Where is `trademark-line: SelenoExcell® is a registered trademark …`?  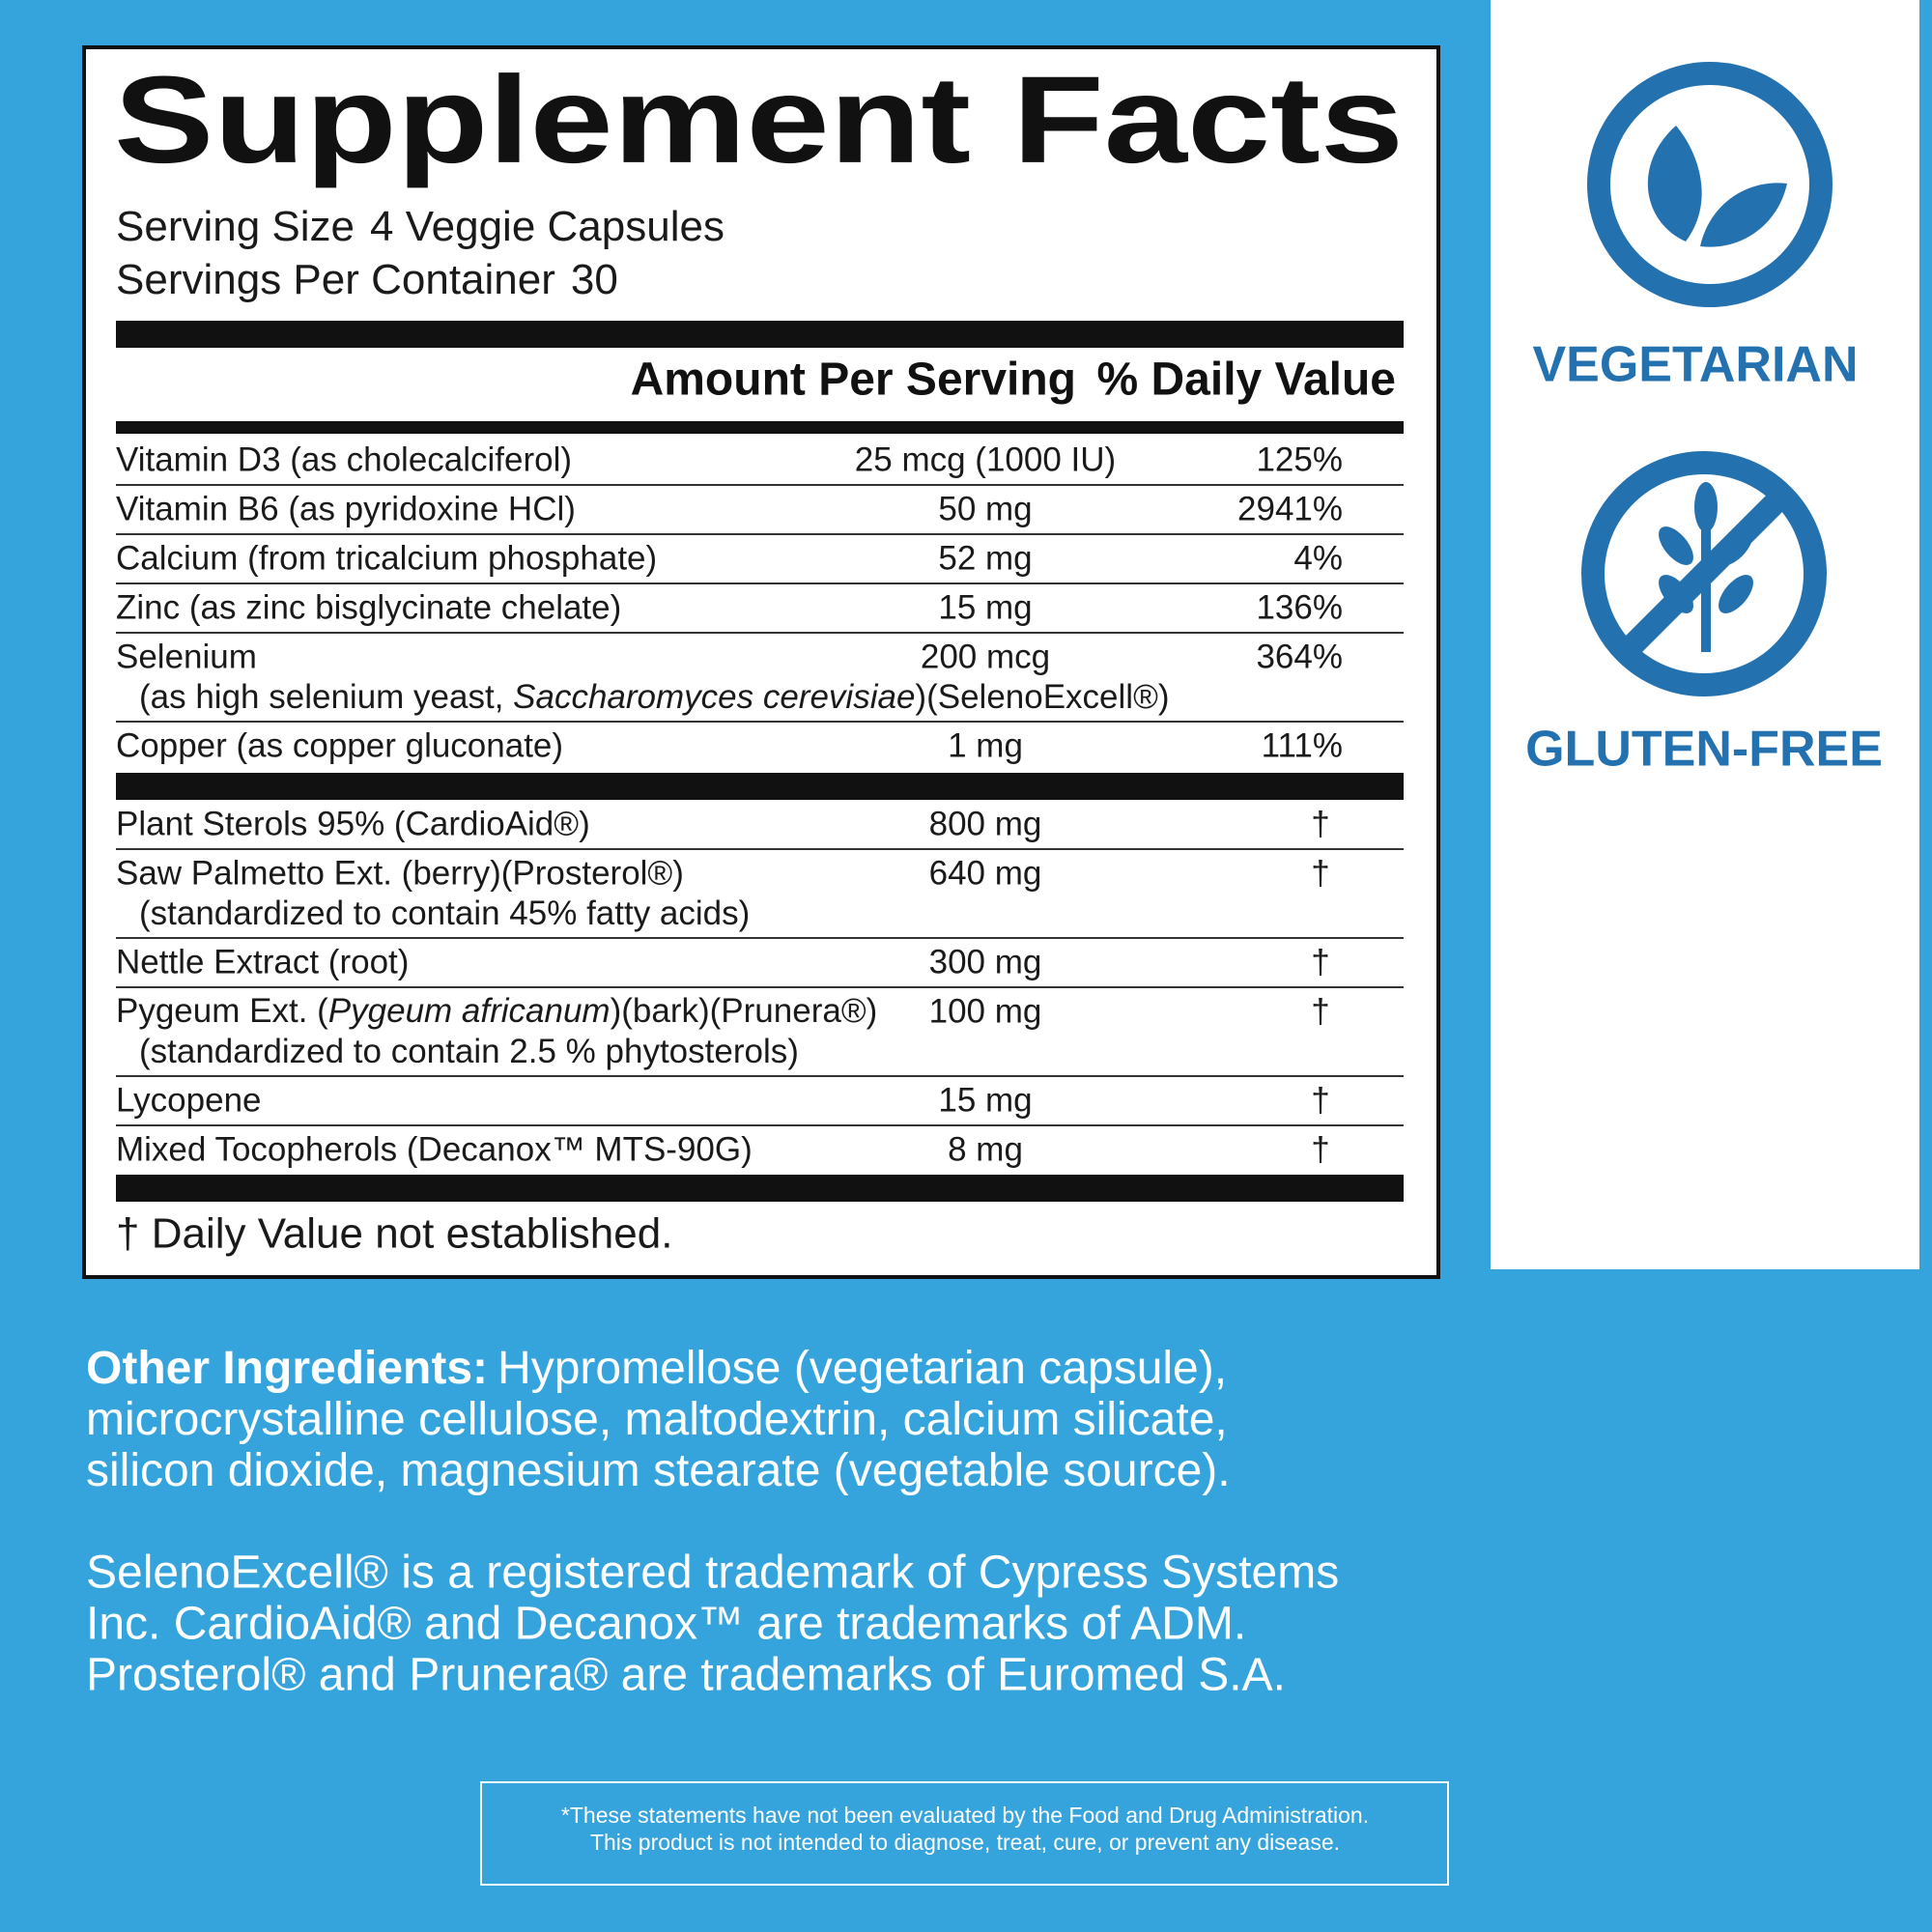
trademark-line: SelenoExcell® is a registered trademark … is located at coordinates (712, 1573).